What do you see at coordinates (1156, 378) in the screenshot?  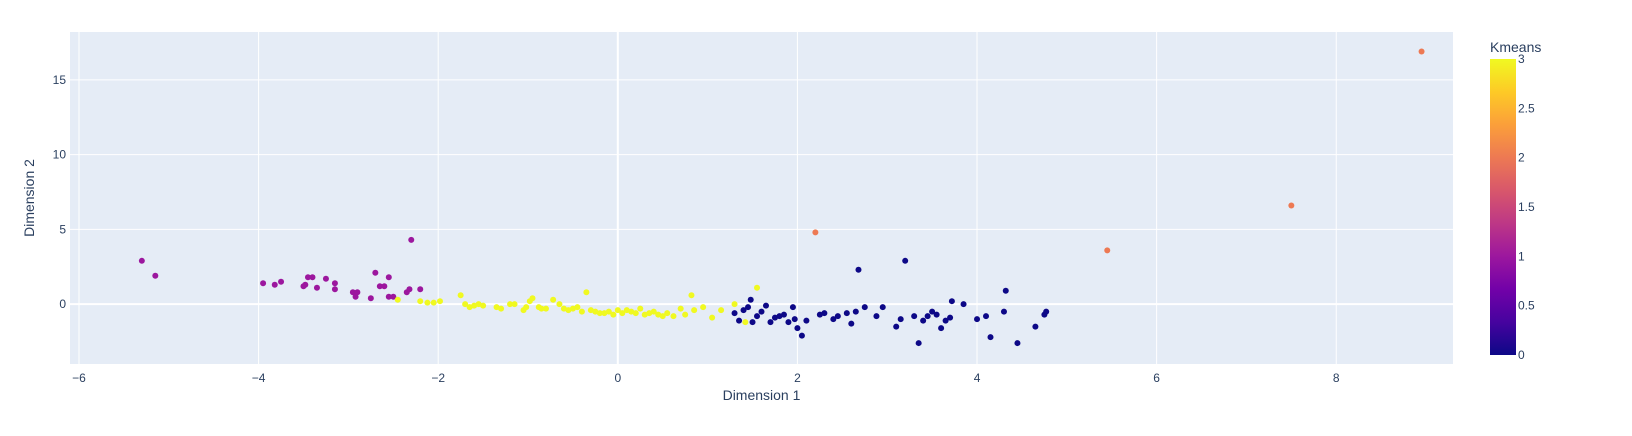 I see `x-tick-label: 6` at bounding box center [1156, 378].